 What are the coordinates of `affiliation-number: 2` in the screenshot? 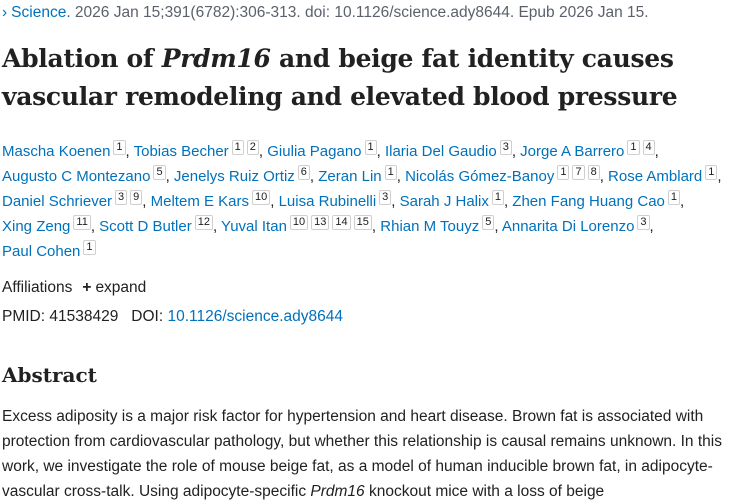 It's located at (252, 147).